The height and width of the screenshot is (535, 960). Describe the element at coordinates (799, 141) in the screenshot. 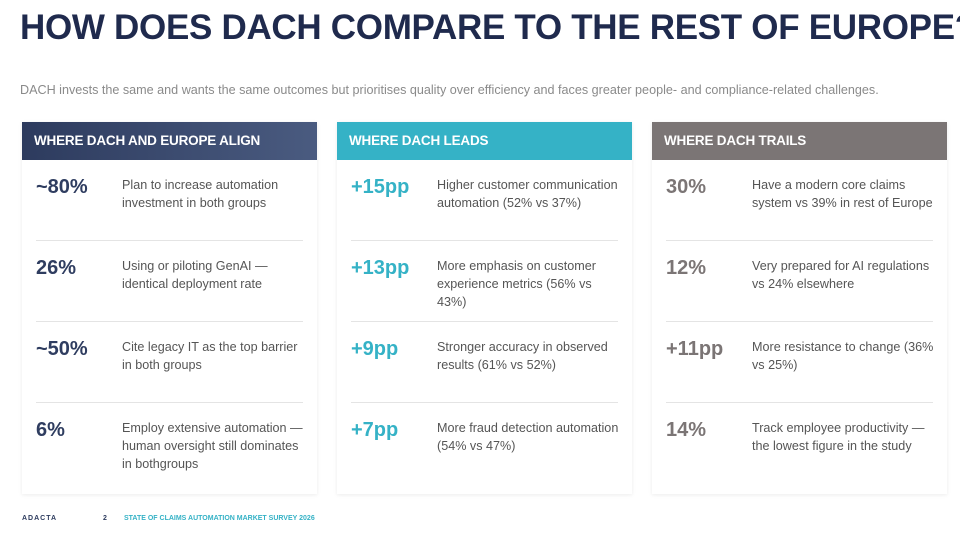

I see `column-heading: WHERE DACH TRAILS` at that location.